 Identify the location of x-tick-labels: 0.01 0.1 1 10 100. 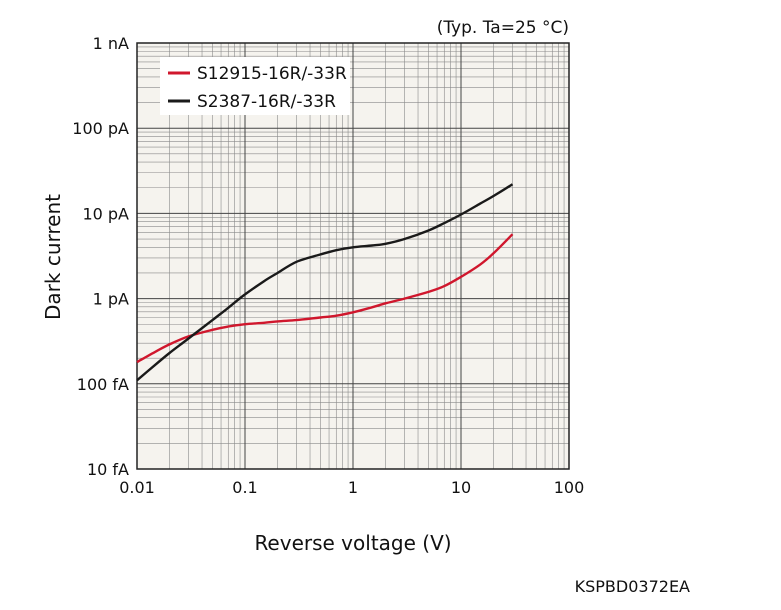
(351, 487).